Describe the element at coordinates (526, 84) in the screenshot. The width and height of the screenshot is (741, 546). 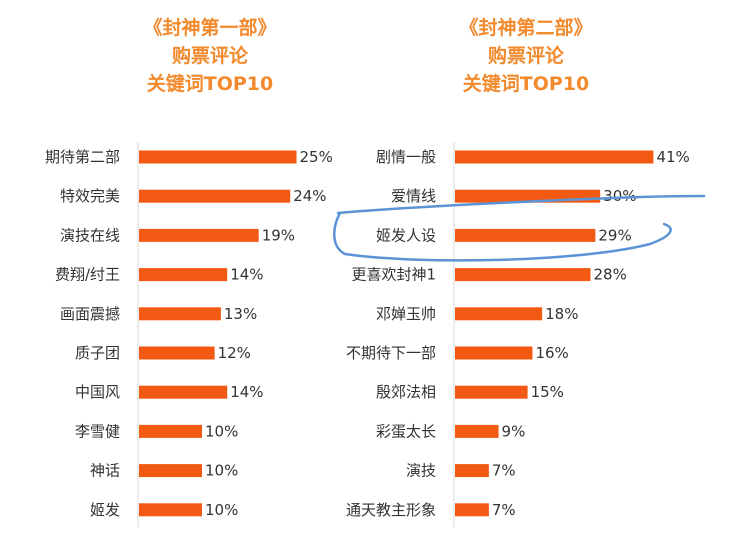
I see `chart-2-title-line-3: 关键词TOP10` at that location.